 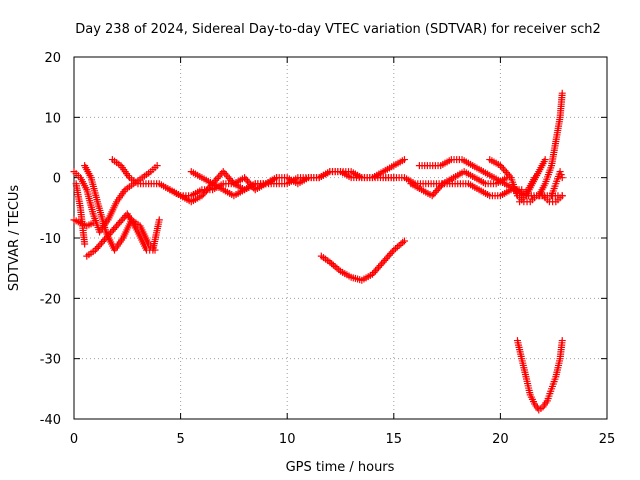 What do you see at coordinates (50, 239) in the screenshot?
I see `y-tick-label: -10` at bounding box center [50, 239].